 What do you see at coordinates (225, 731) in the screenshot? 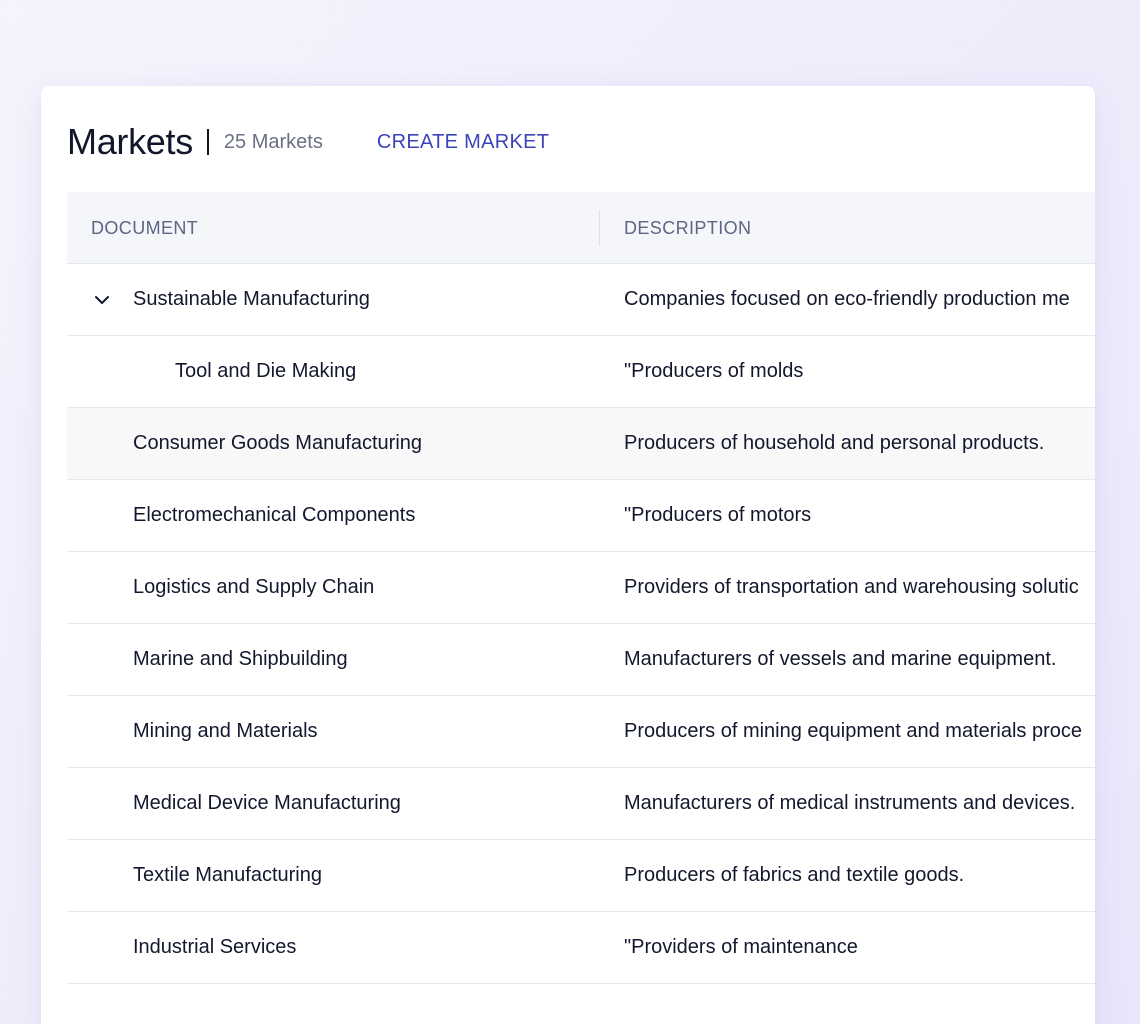
I see `row-name: Mining and Materials` at bounding box center [225, 731].